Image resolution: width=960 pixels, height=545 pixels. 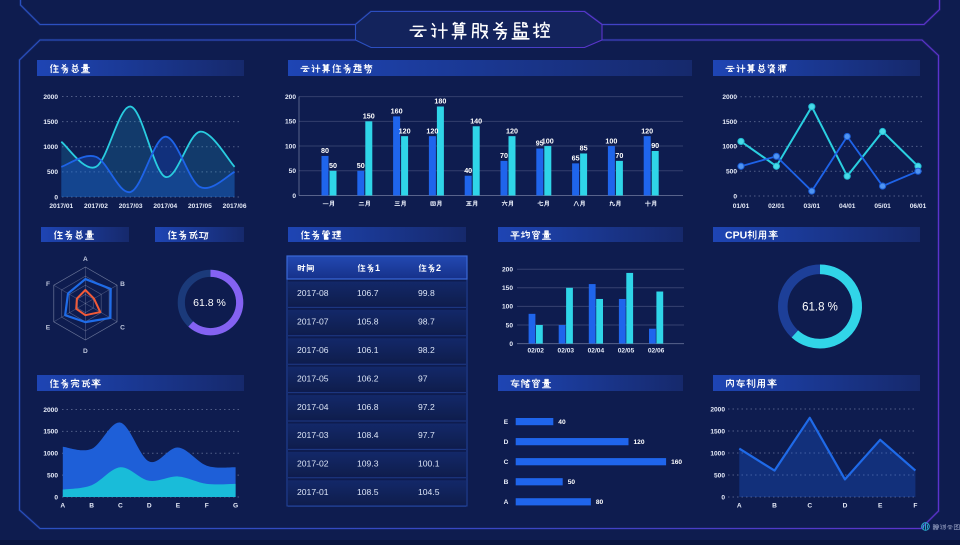 I want to click on svg-text: CPU, so click(x=736, y=236).